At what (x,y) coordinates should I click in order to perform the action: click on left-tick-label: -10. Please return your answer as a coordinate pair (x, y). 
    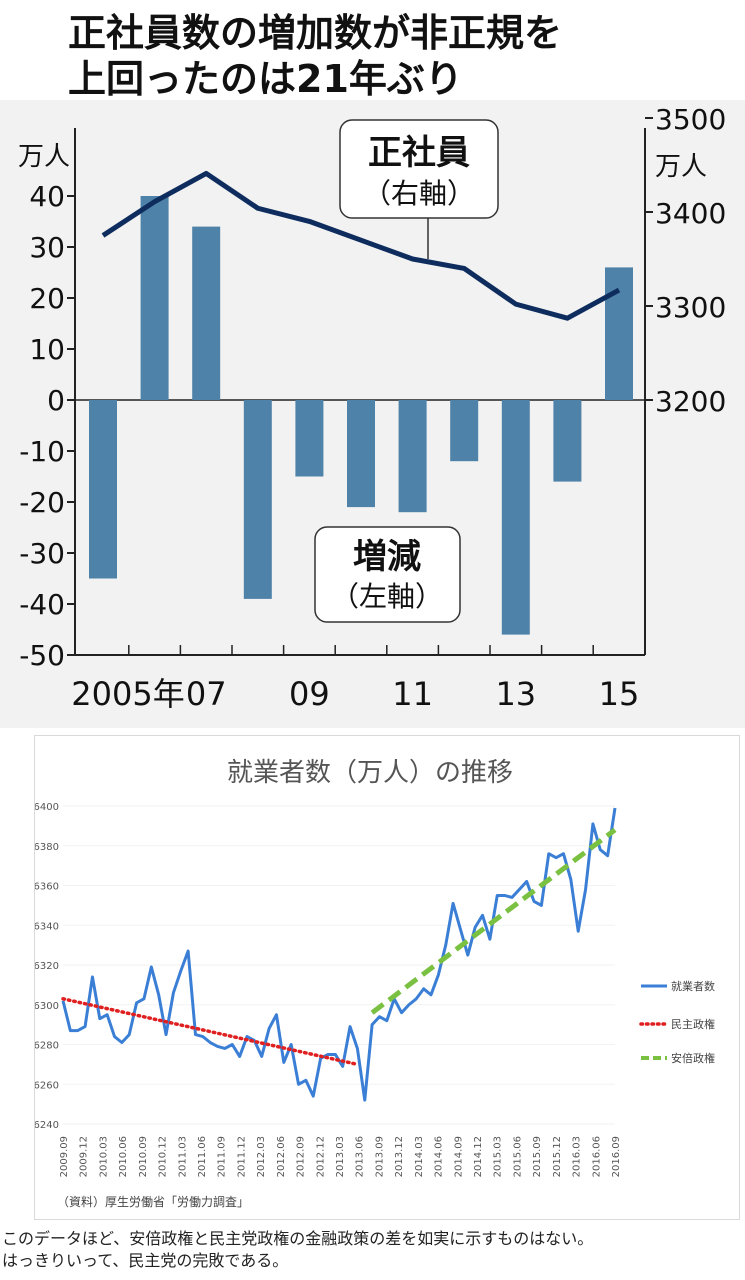
    Looking at the image, I should click on (42, 451).